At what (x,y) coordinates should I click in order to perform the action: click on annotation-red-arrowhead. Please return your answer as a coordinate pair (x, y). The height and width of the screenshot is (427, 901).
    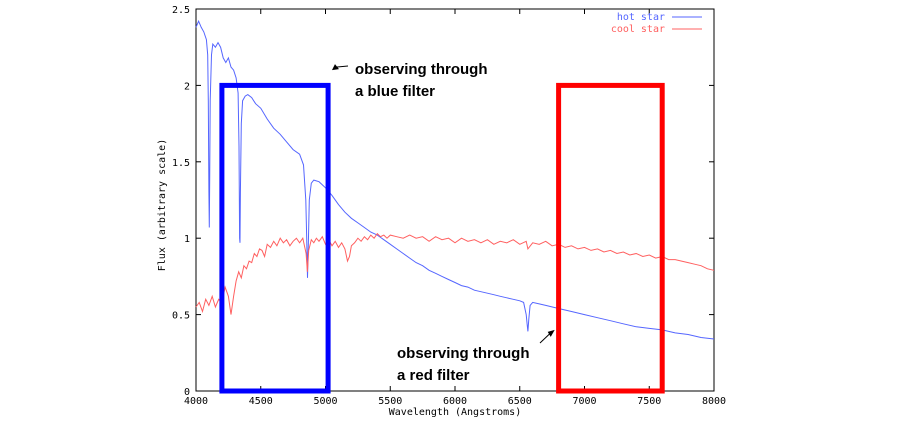
    Looking at the image, I should click on (551, 333).